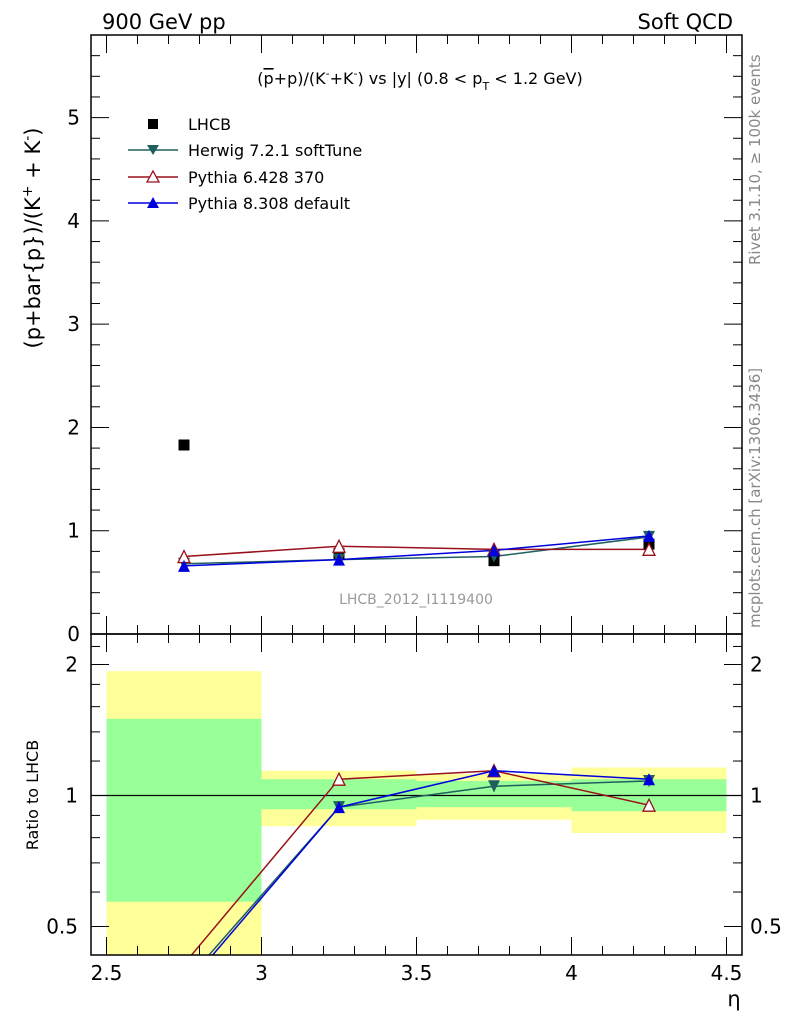 The height and width of the screenshot is (1024, 786). What do you see at coordinates (32, 795) in the screenshot?
I see `ratio-y-axis-label: Ratio to LHCB` at bounding box center [32, 795].